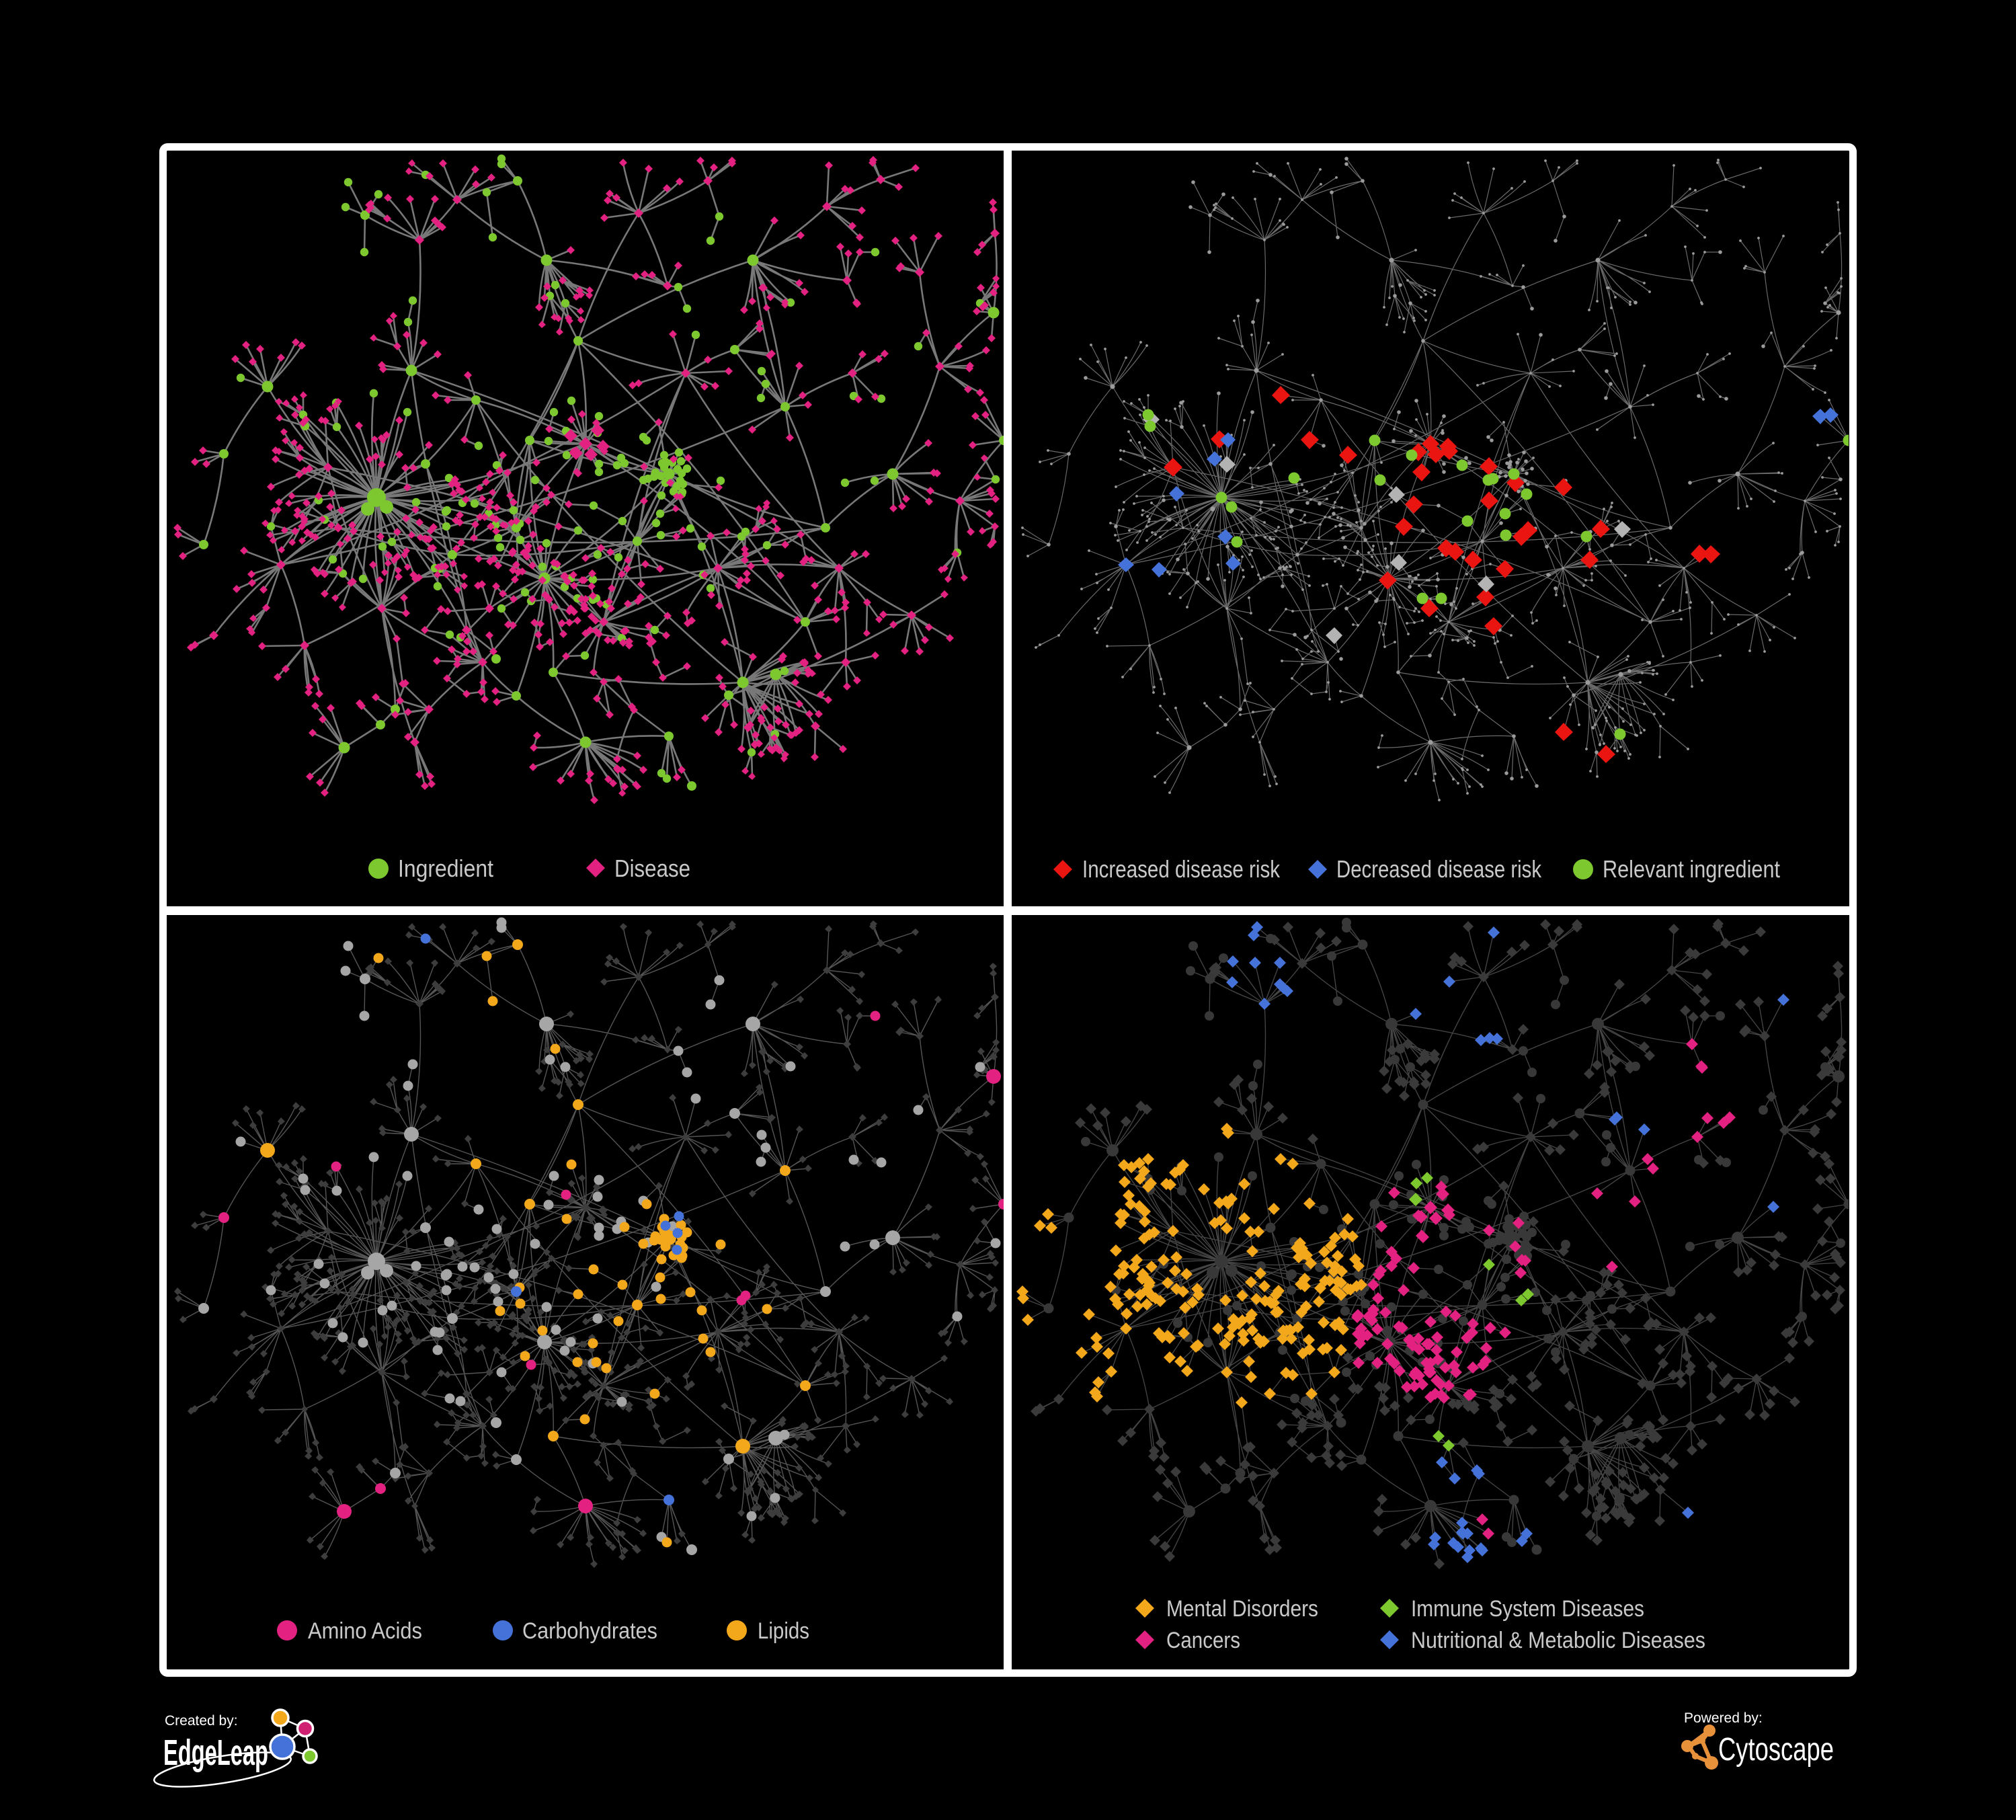 The height and width of the screenshot is (1820, 2016). Describe the element at coordinates (1242, 1609) in the screenshot. I see `svg-text: Mental Disorders` at that location.